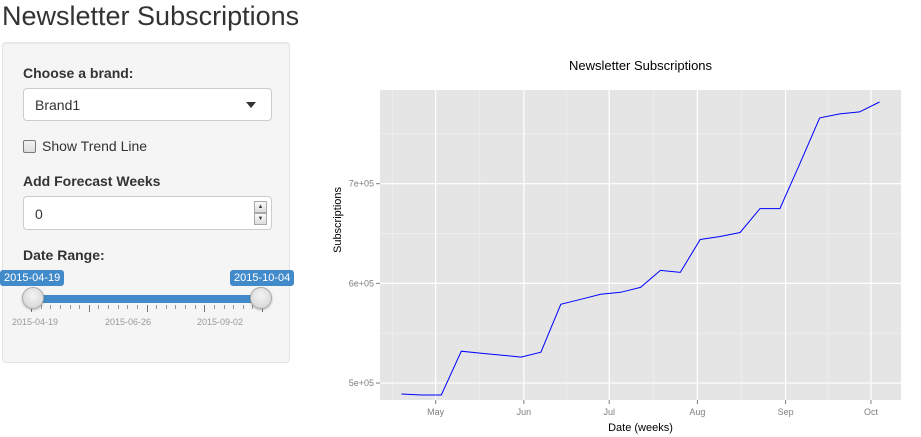  I want to click on x-tick-label: Jul, so click(609, 412).